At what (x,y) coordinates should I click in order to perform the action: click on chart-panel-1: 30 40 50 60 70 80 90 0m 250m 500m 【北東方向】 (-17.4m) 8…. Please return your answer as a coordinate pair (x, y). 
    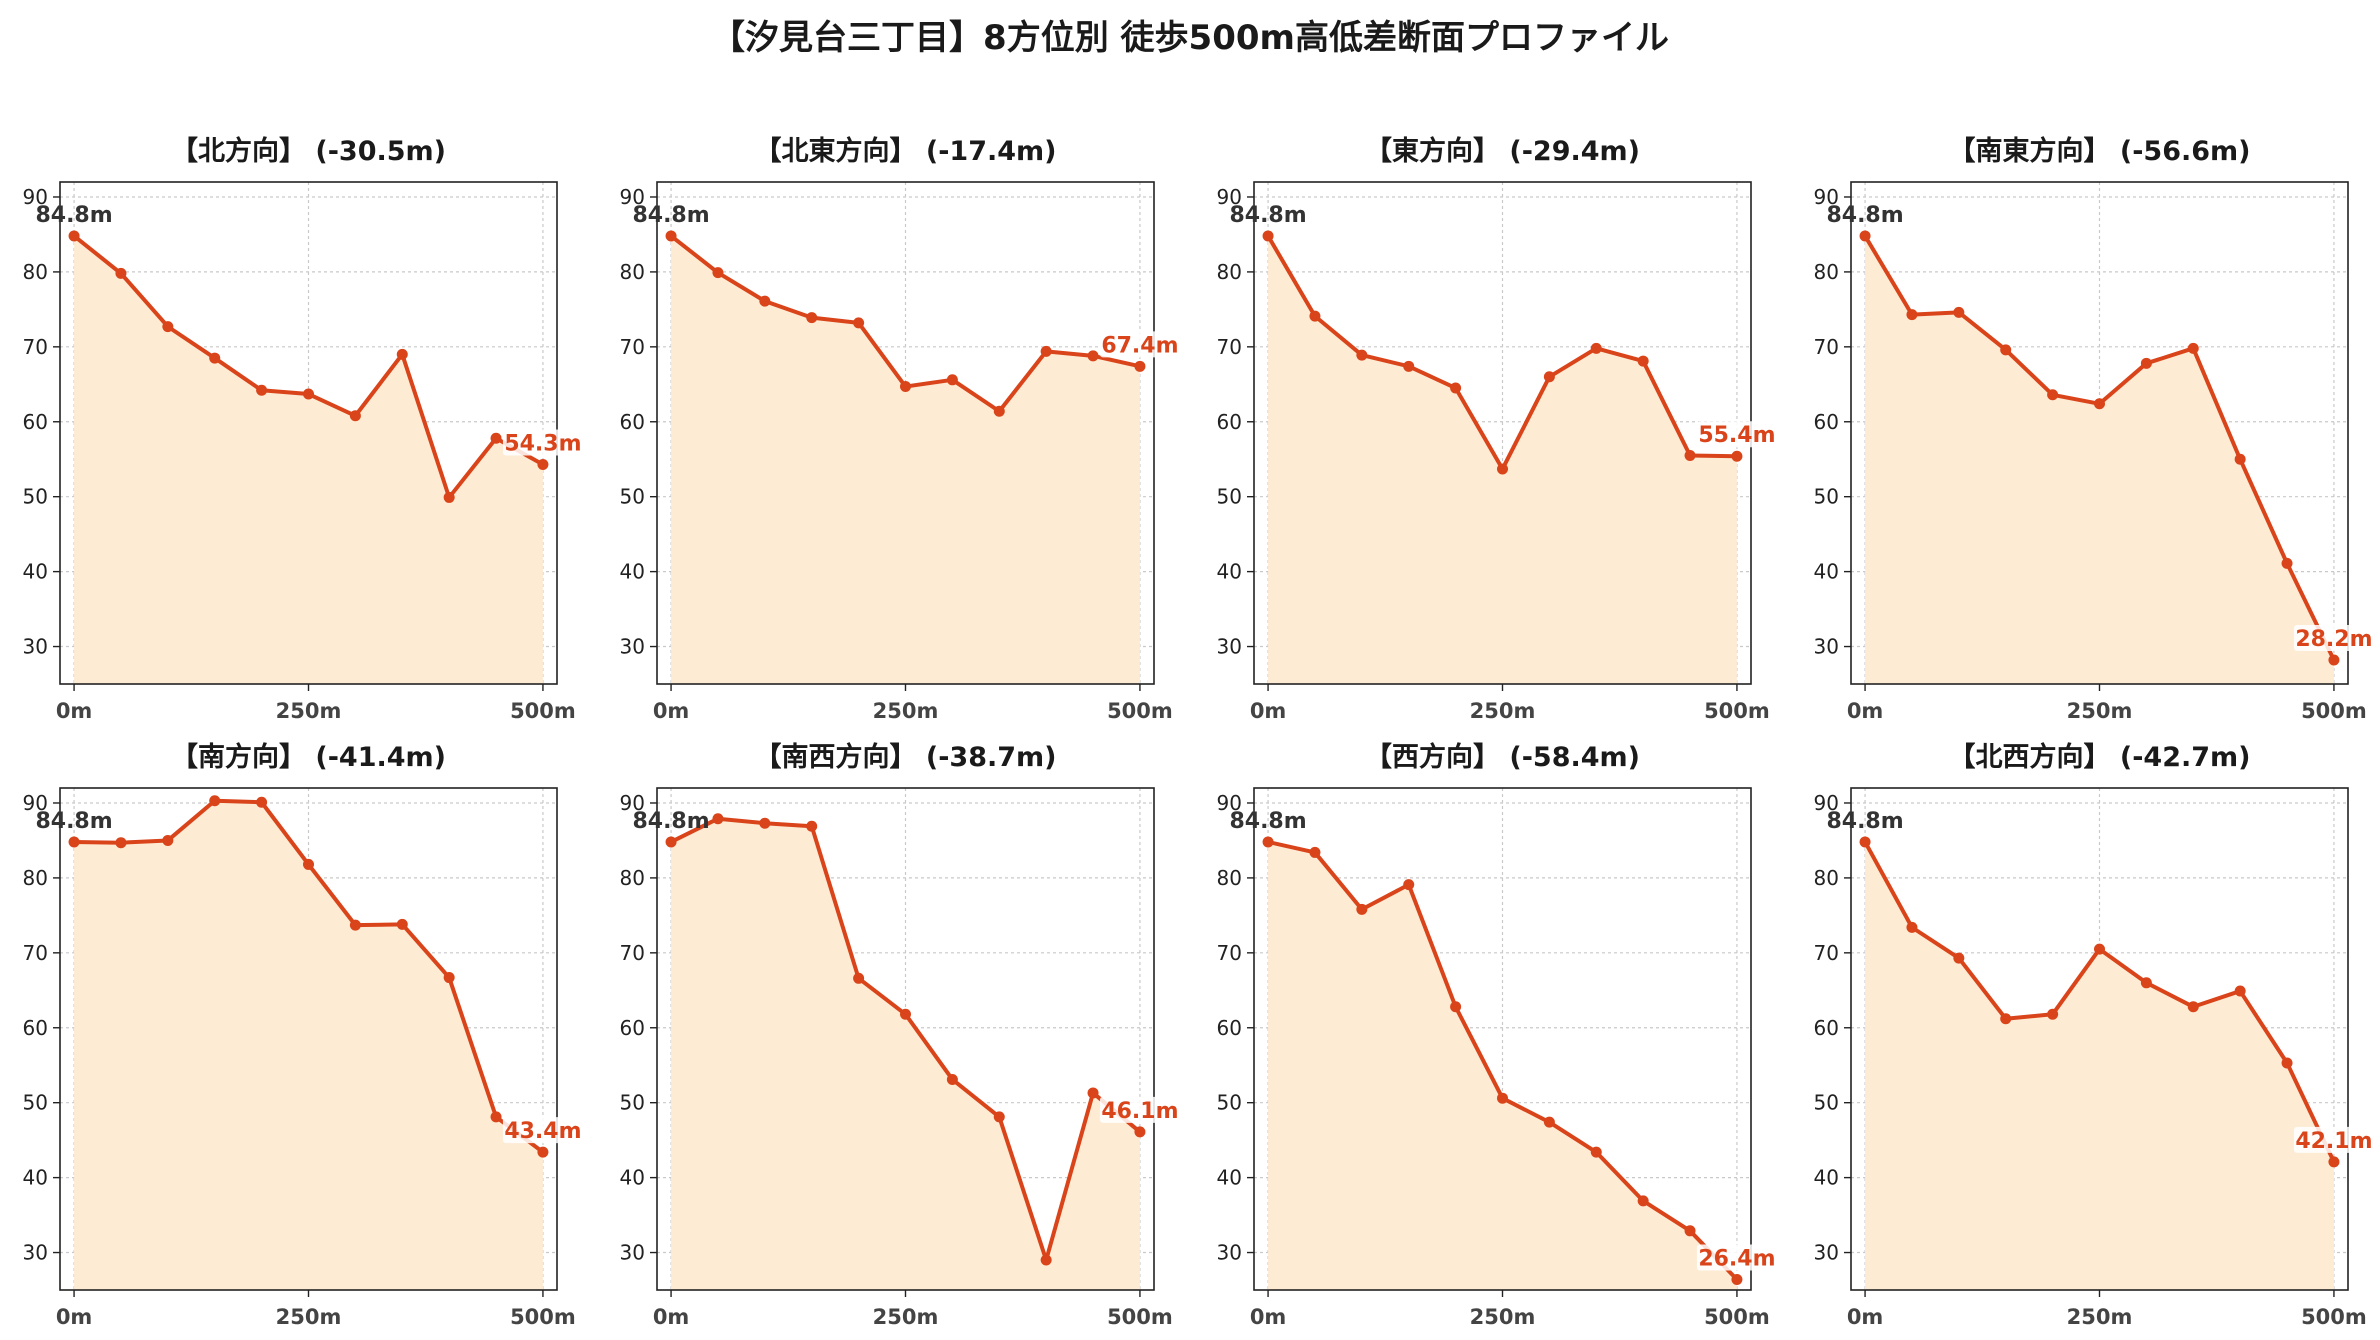
    Looking at the image, I should click on (900, 429).